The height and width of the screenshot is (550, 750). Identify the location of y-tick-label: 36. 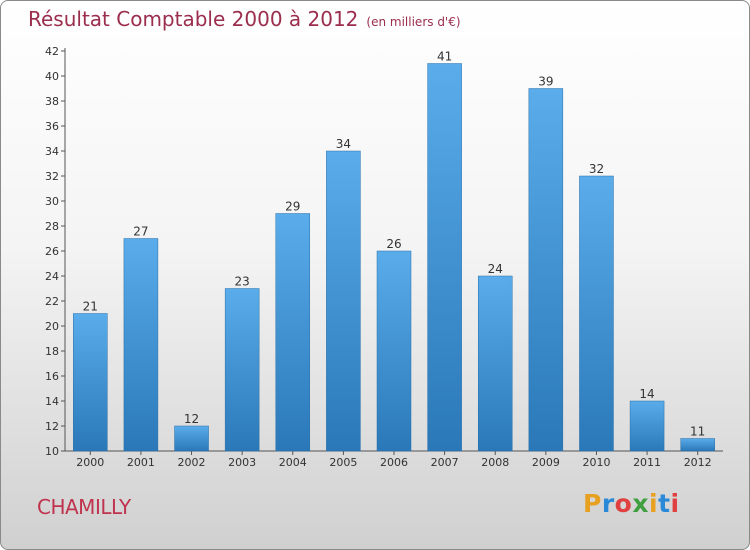
(52, 126).